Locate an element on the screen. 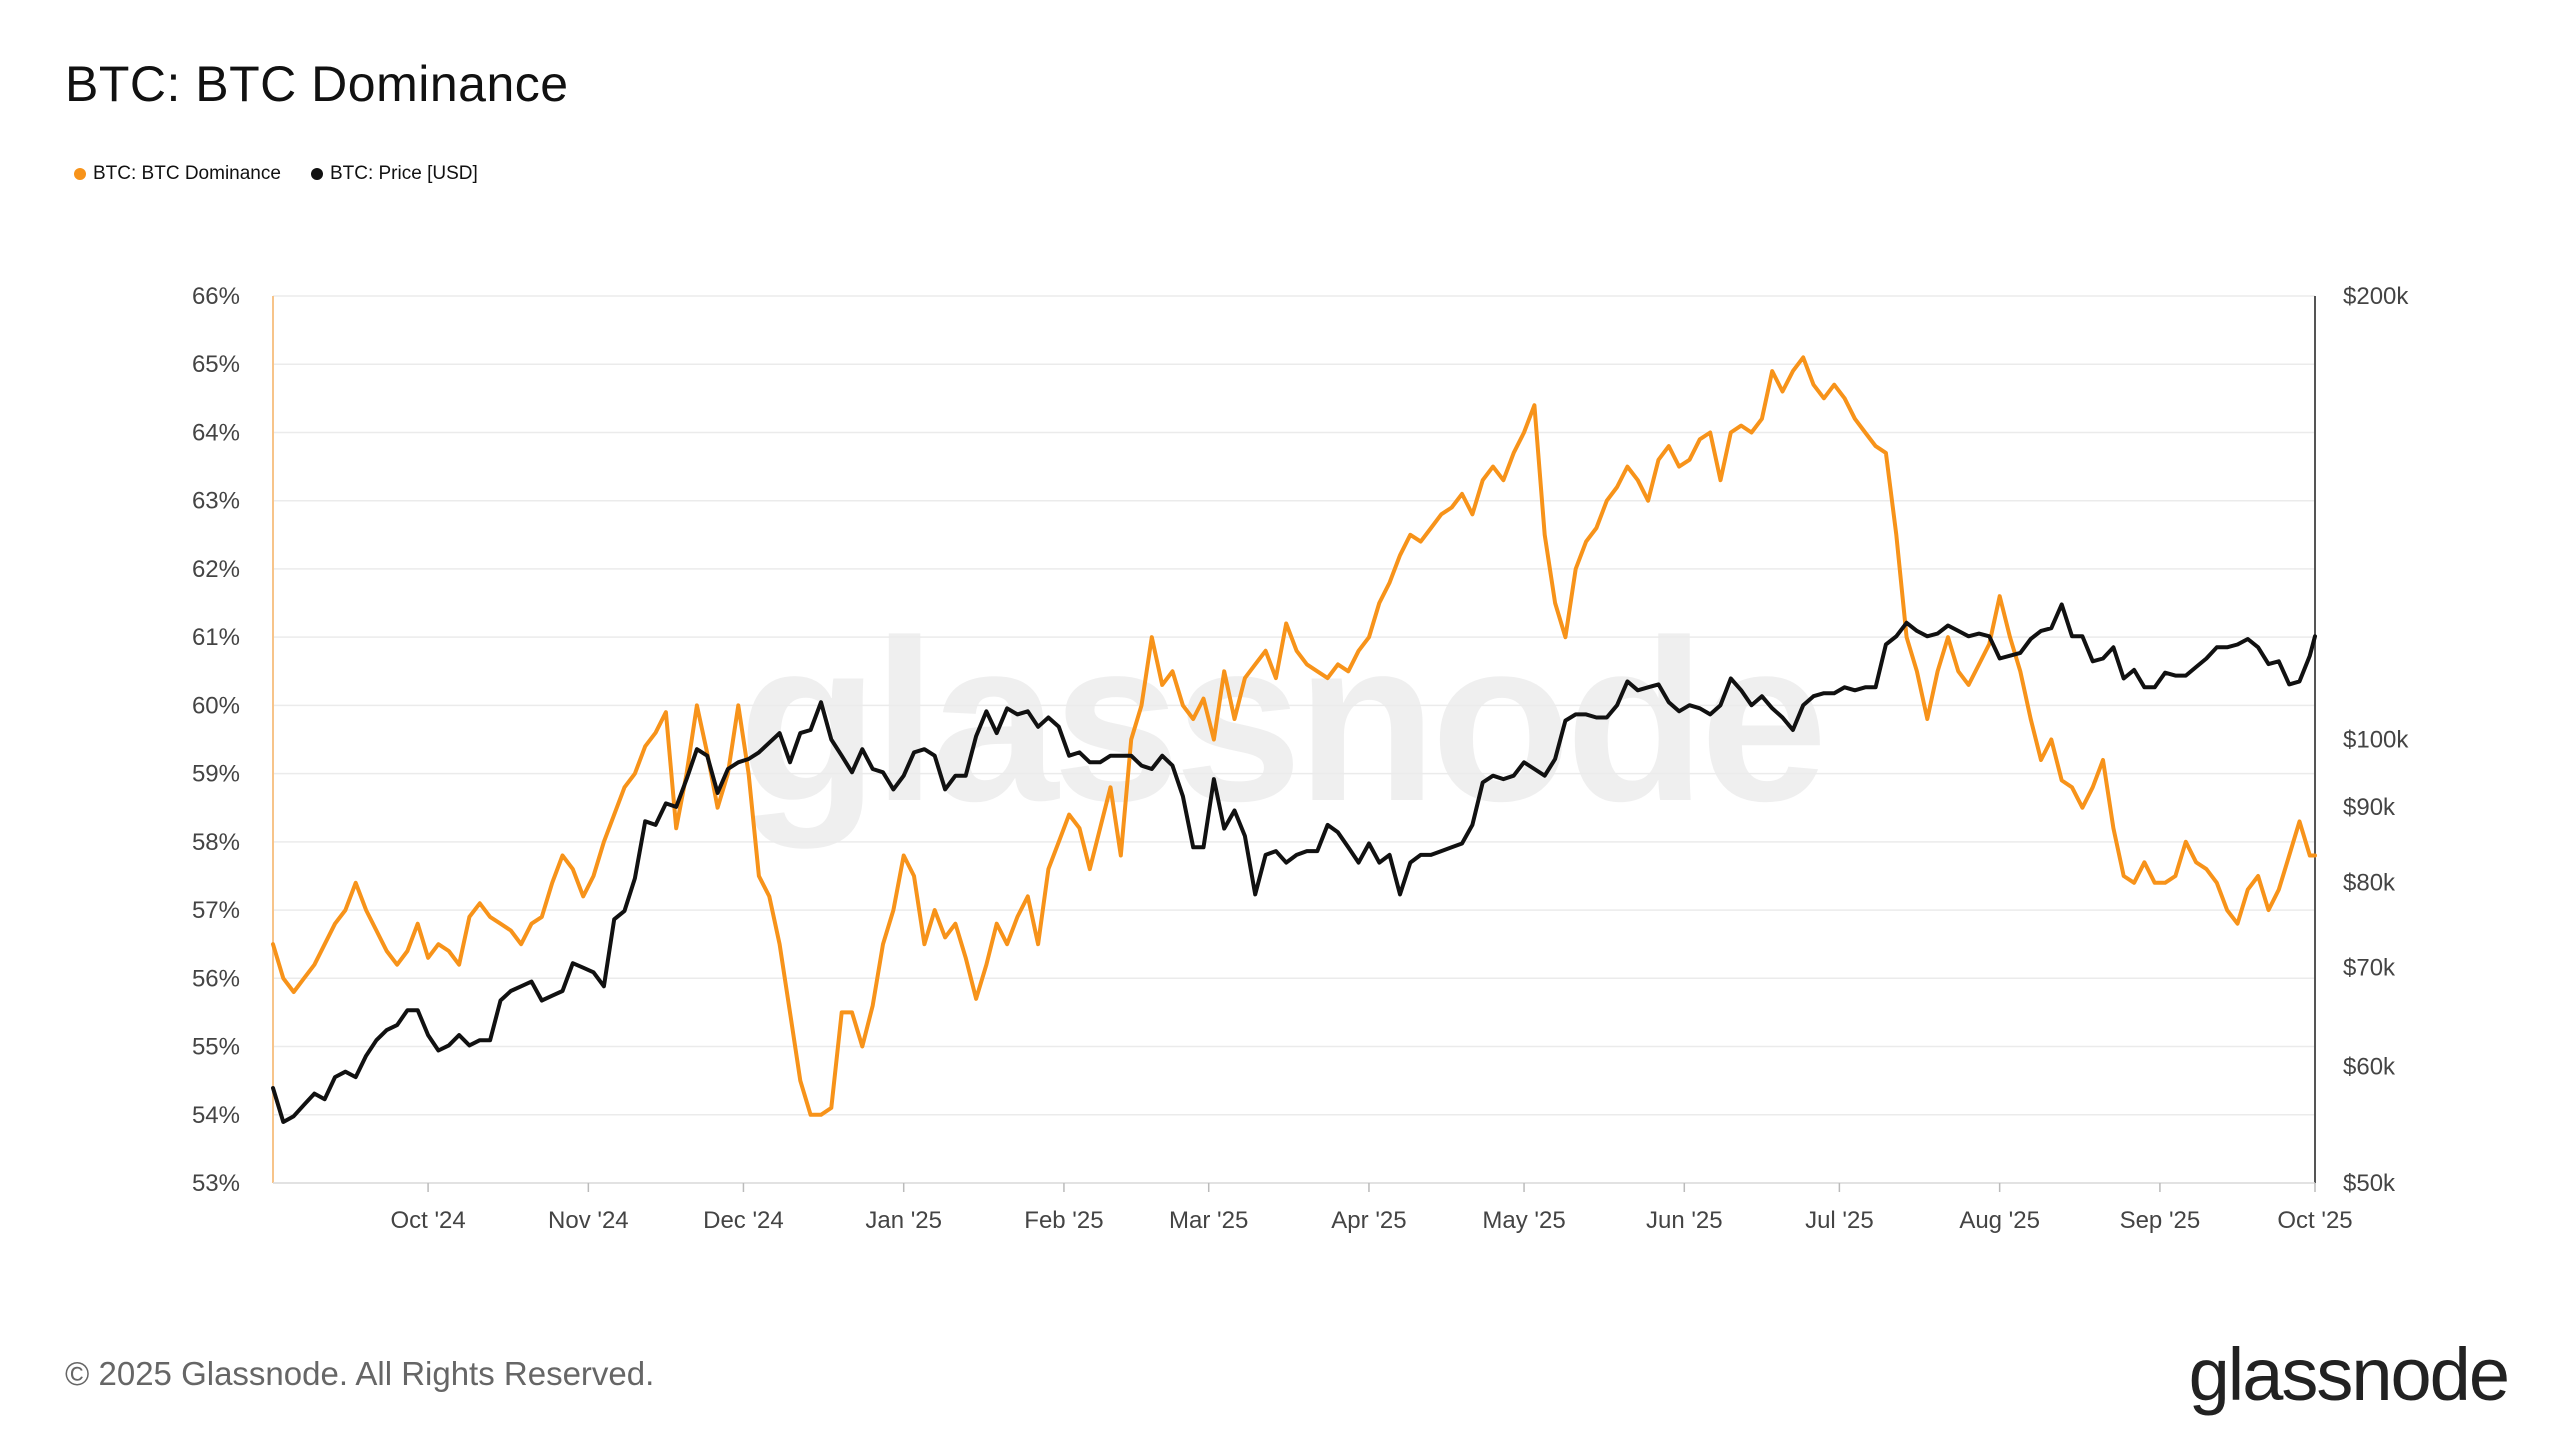 Image resolution: width=2560 pixels, height=1440 pixels. x-tick-label: Nov '24 is located at coordinates (588, 1220).